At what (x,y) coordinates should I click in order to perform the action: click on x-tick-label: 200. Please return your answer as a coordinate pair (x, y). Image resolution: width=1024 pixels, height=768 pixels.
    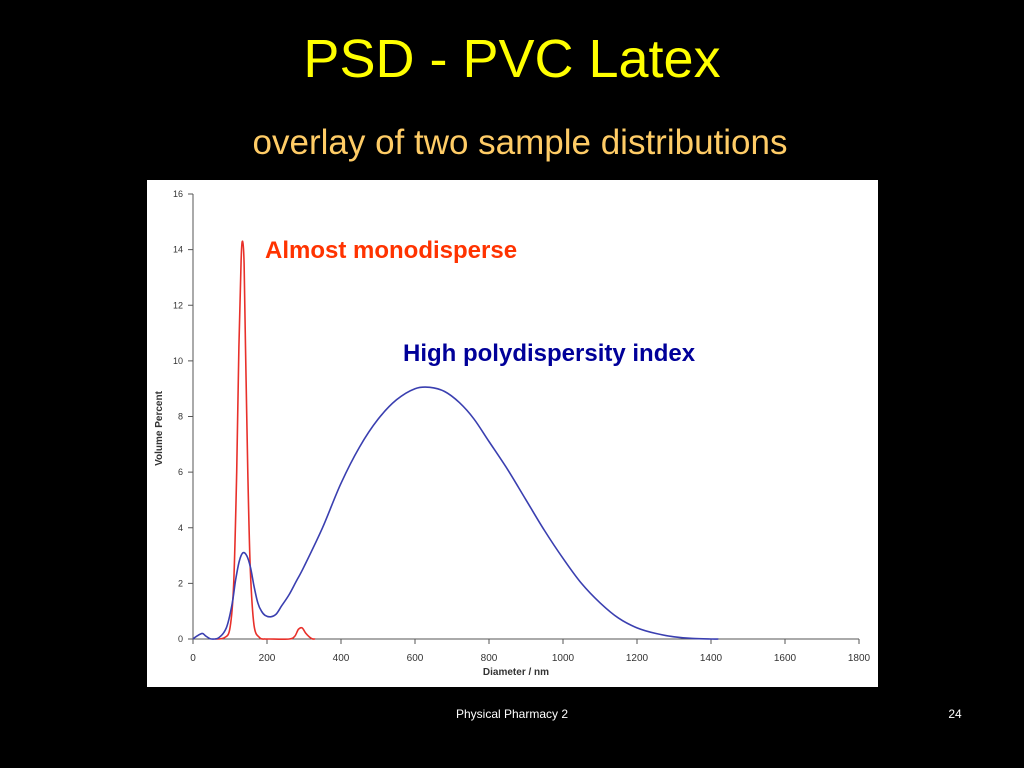
    Looking at the image, I should click on (267, 658).